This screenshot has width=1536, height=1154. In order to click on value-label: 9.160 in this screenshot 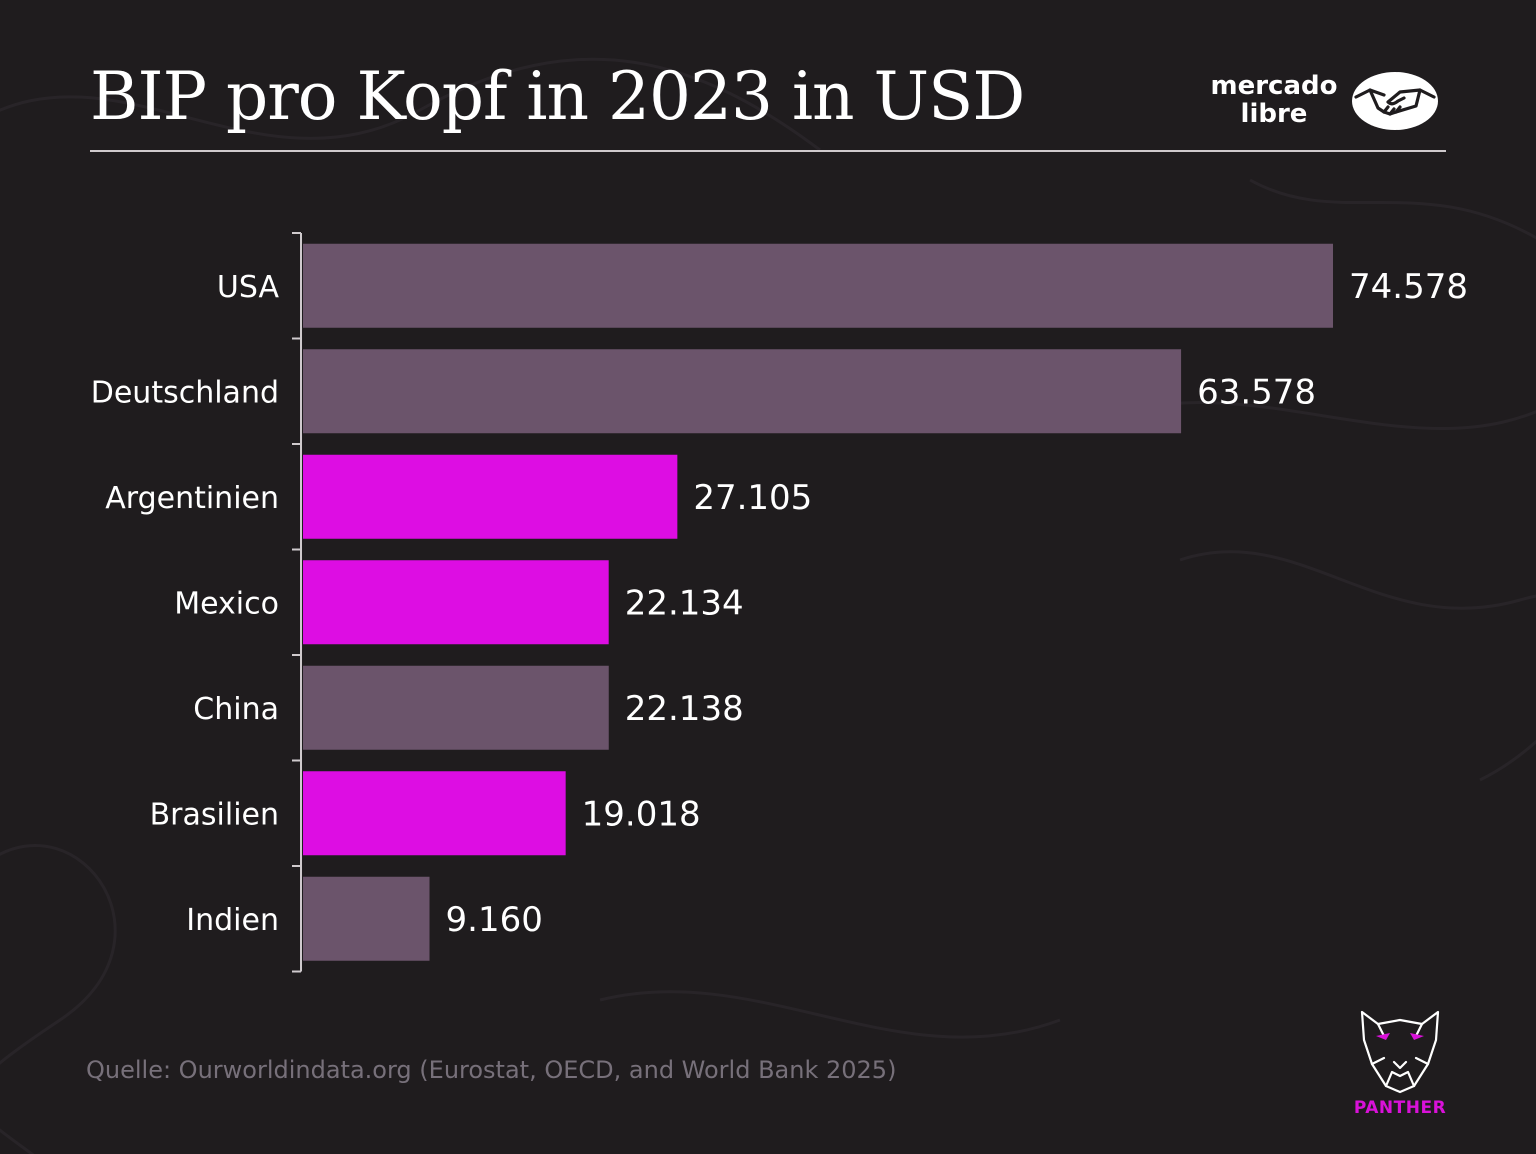, I will do `click(494, 920)`.